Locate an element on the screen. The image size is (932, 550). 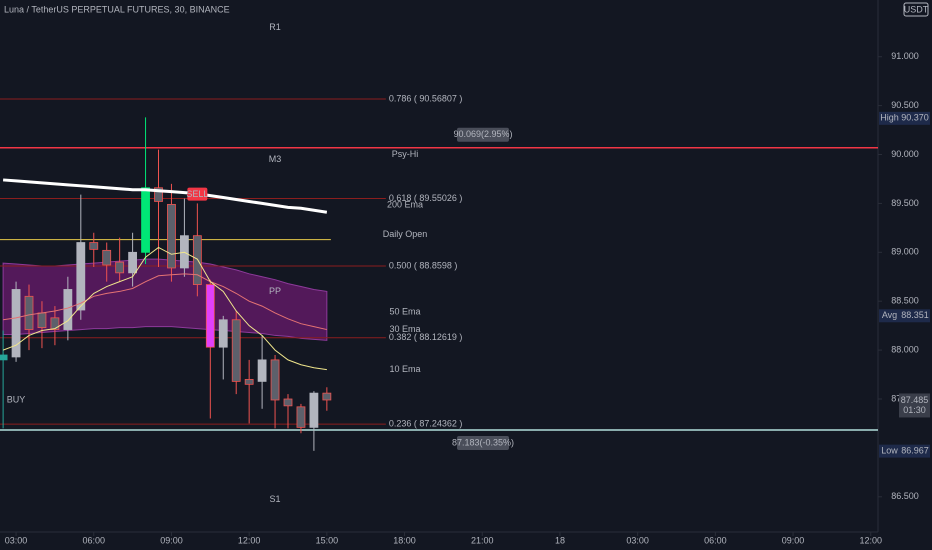
y-tick-label: 91.000 is located at coordinates (905, 56).